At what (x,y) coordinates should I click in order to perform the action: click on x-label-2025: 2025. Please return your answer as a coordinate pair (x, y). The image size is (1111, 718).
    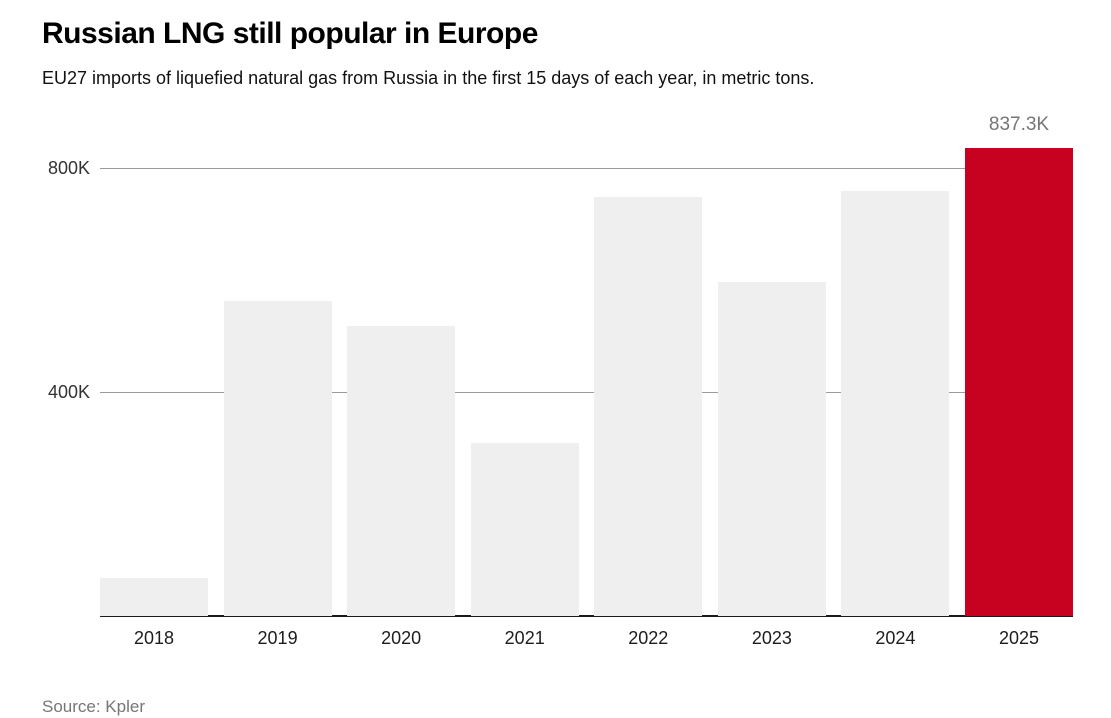
    Looking at the image, I should click on (1019, 638).